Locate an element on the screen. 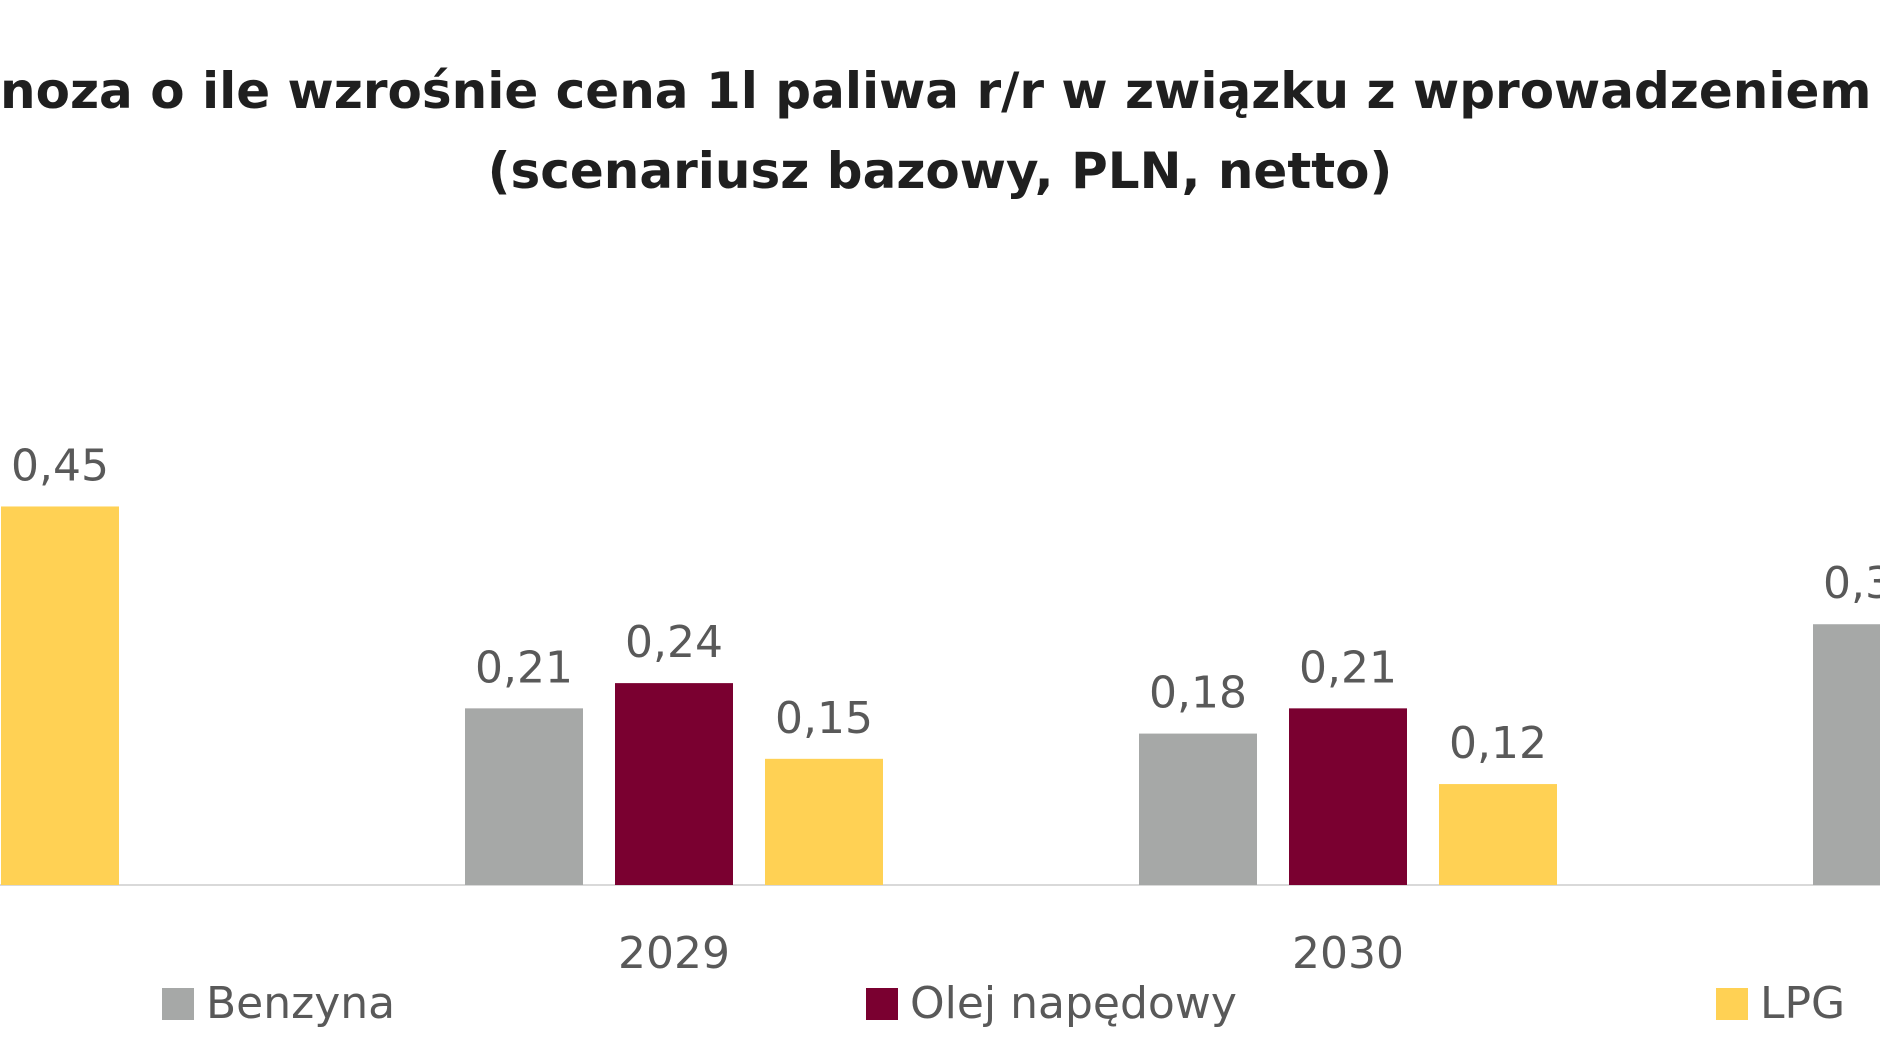  legend-item-olej-napedowy: Olej napędowy is located at coordinates (1051, 1003).